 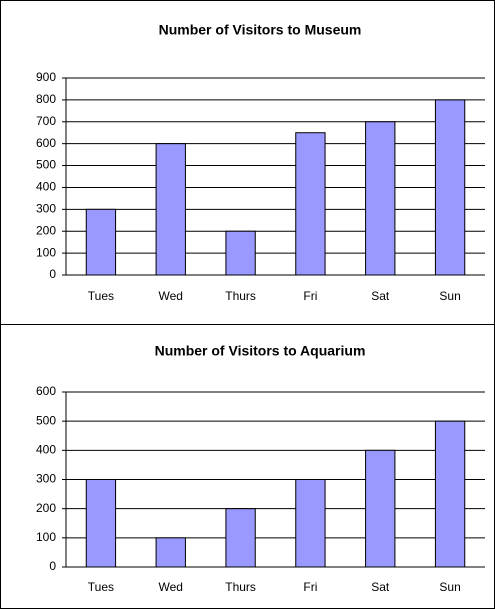 What do you see at coordinates (260, 351) in the screenshot?
I see `chart-title: Number of Visitors to Aquarium` at bounding box center [260, 351].